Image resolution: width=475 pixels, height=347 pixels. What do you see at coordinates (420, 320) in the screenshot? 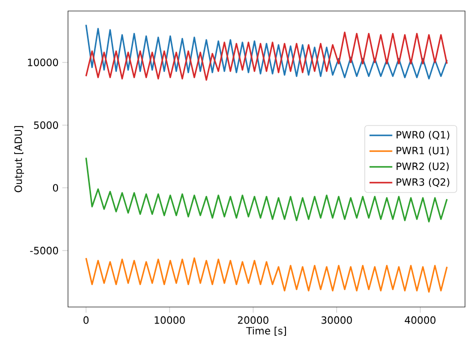
I see `x-tick-label: 40000` at bounding box center [420, 320].